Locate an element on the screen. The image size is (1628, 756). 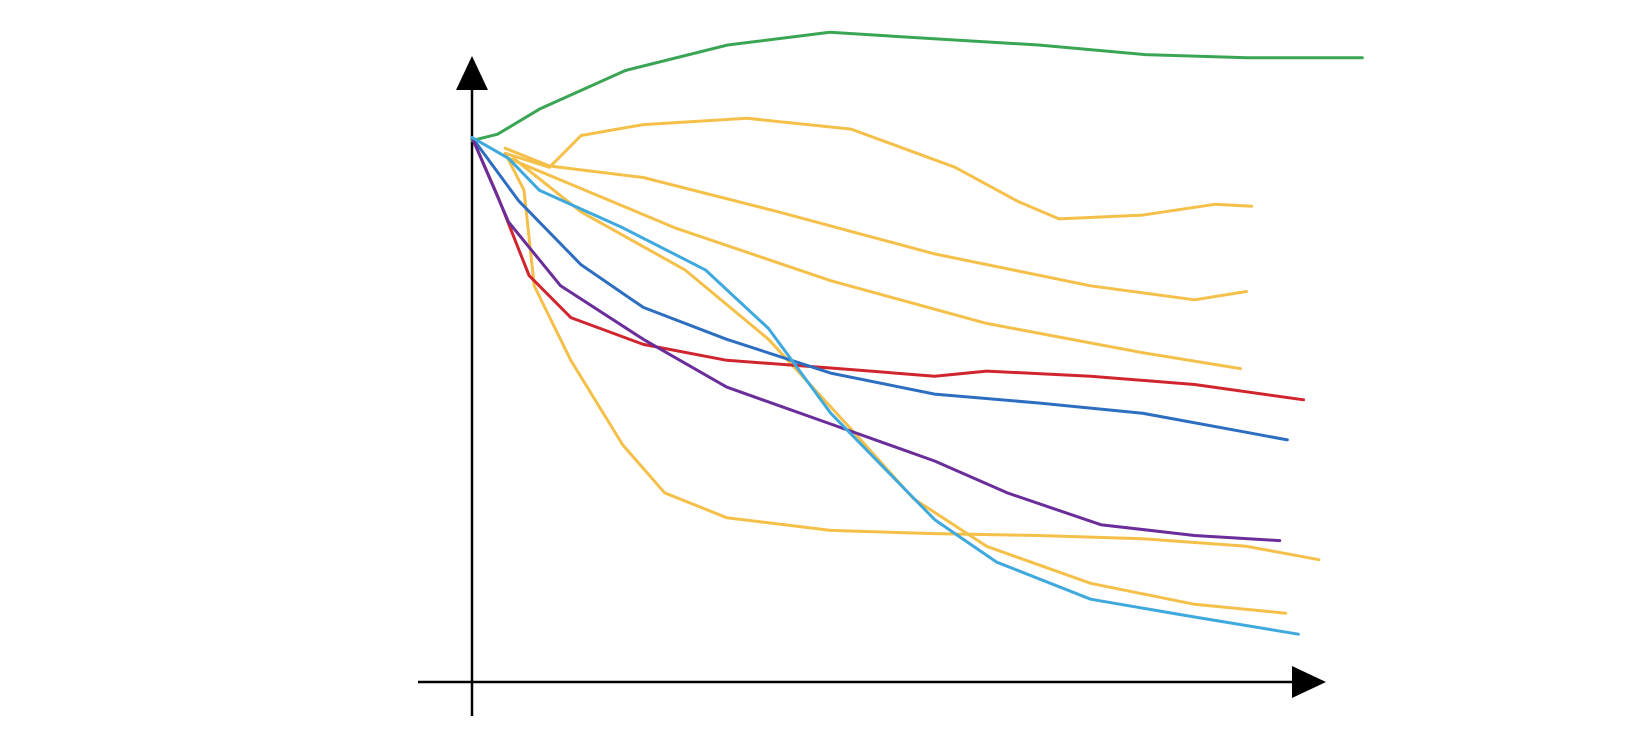
y-axis-arrow is located at coordinates (472, 73).